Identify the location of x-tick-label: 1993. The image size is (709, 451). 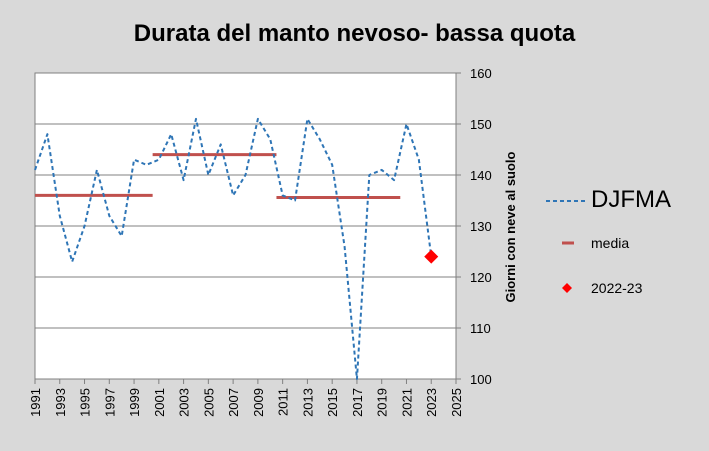
(60, 402).